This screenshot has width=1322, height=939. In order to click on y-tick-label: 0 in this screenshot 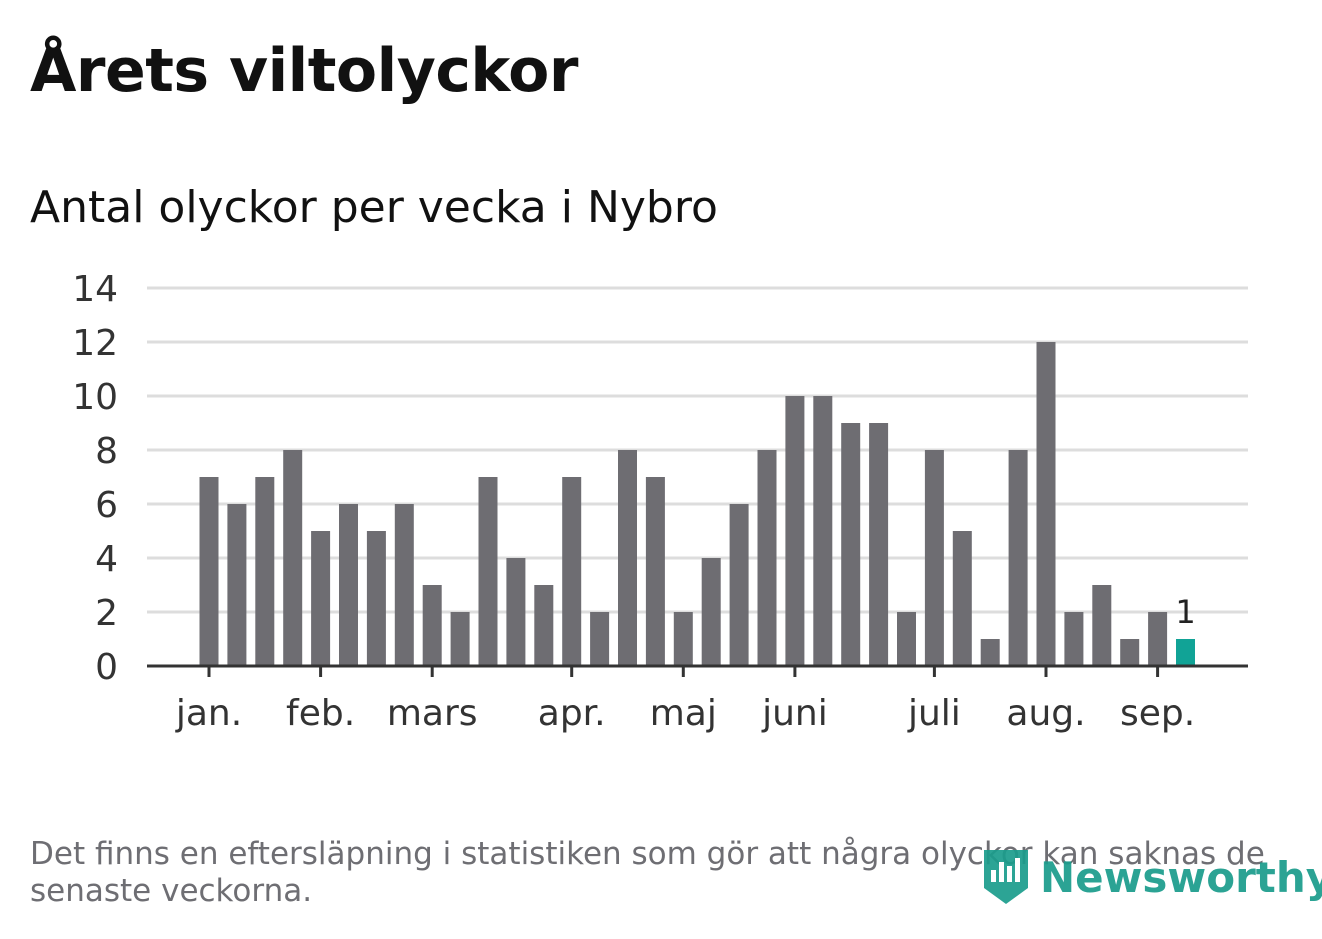, I will do `click(106, 667)`.